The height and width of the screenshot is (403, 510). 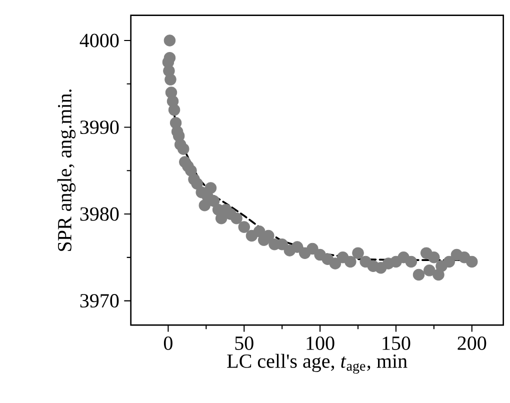 What do you see at coordinates (99, 127) in the screenshot?
I see `y-tick-label: 3990` at bounding box center [99, 127].